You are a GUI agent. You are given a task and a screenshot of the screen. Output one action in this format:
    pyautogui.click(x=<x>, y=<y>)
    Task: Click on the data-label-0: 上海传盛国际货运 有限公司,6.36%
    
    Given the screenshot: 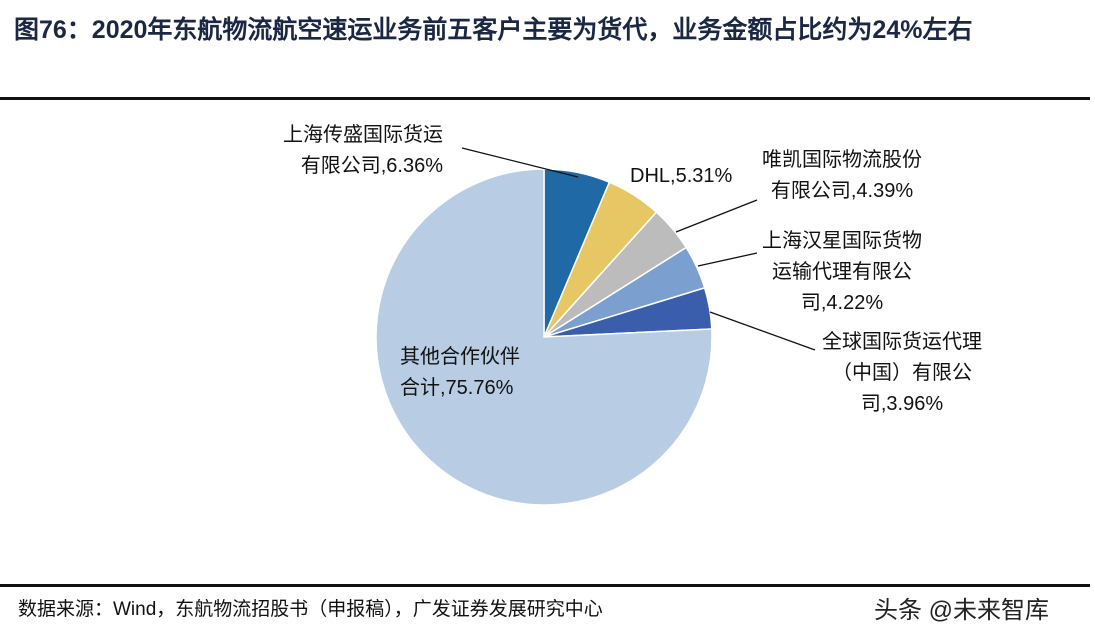 What is the action you would take?
    pyautogui.click(x=363, y=150)
    